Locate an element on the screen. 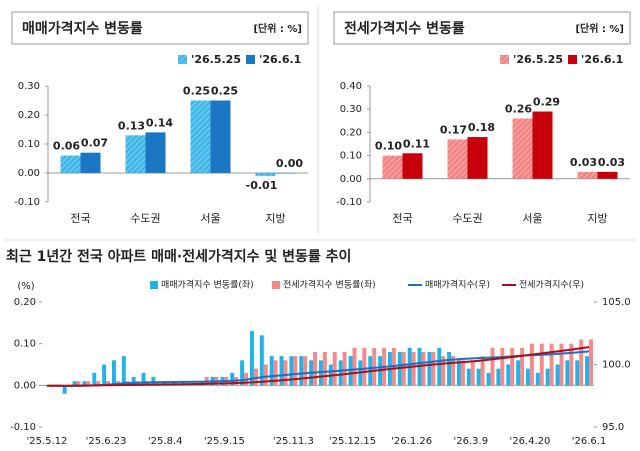  legend-label: '26.5.25 is located at coordinates (538, 59).